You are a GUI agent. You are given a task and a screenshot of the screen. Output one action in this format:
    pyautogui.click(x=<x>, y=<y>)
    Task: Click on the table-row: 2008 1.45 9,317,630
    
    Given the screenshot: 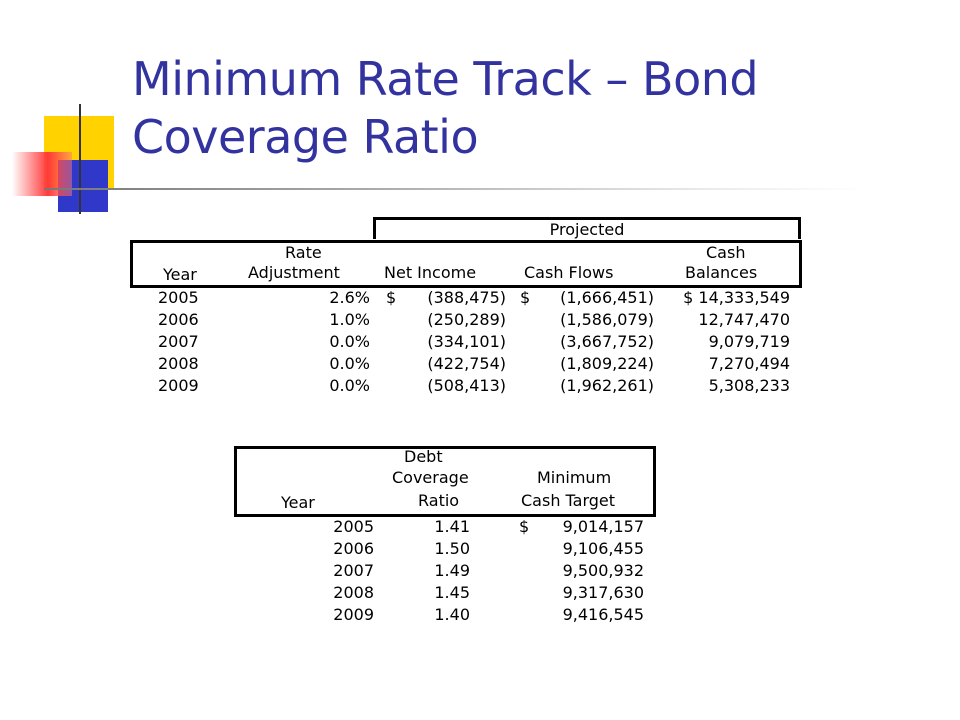 What is the action you would take?
    pyautogui.click(x=445, y=594)
    